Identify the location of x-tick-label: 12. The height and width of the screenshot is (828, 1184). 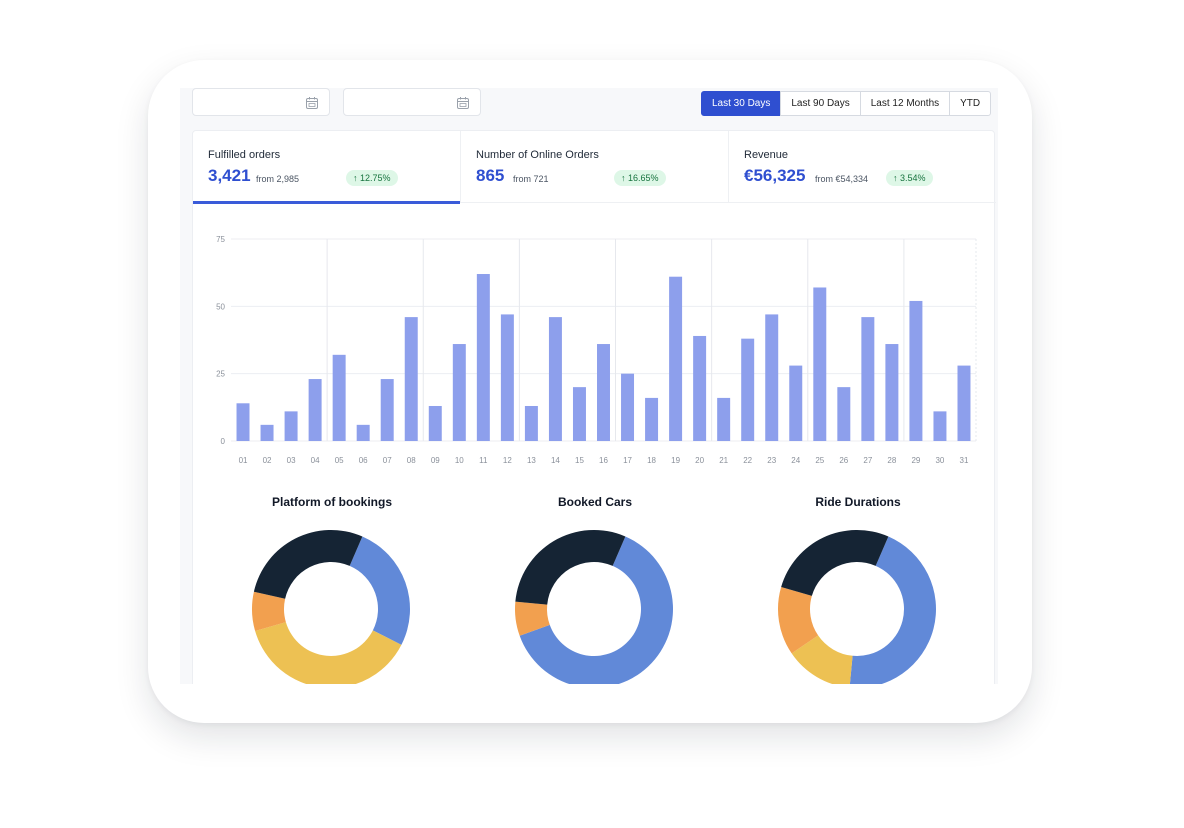
(507, 460).